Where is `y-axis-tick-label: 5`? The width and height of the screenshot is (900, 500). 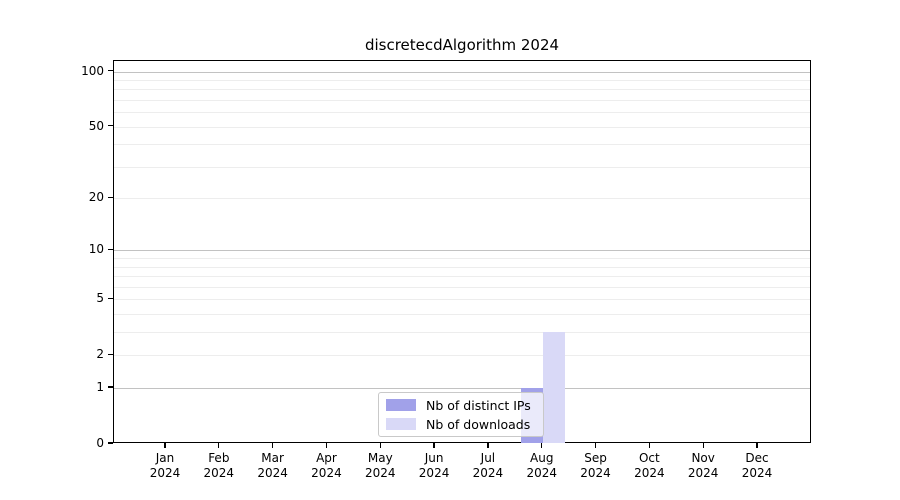 y-axis-tick-label: 5 is located at coordinates (100, 298).